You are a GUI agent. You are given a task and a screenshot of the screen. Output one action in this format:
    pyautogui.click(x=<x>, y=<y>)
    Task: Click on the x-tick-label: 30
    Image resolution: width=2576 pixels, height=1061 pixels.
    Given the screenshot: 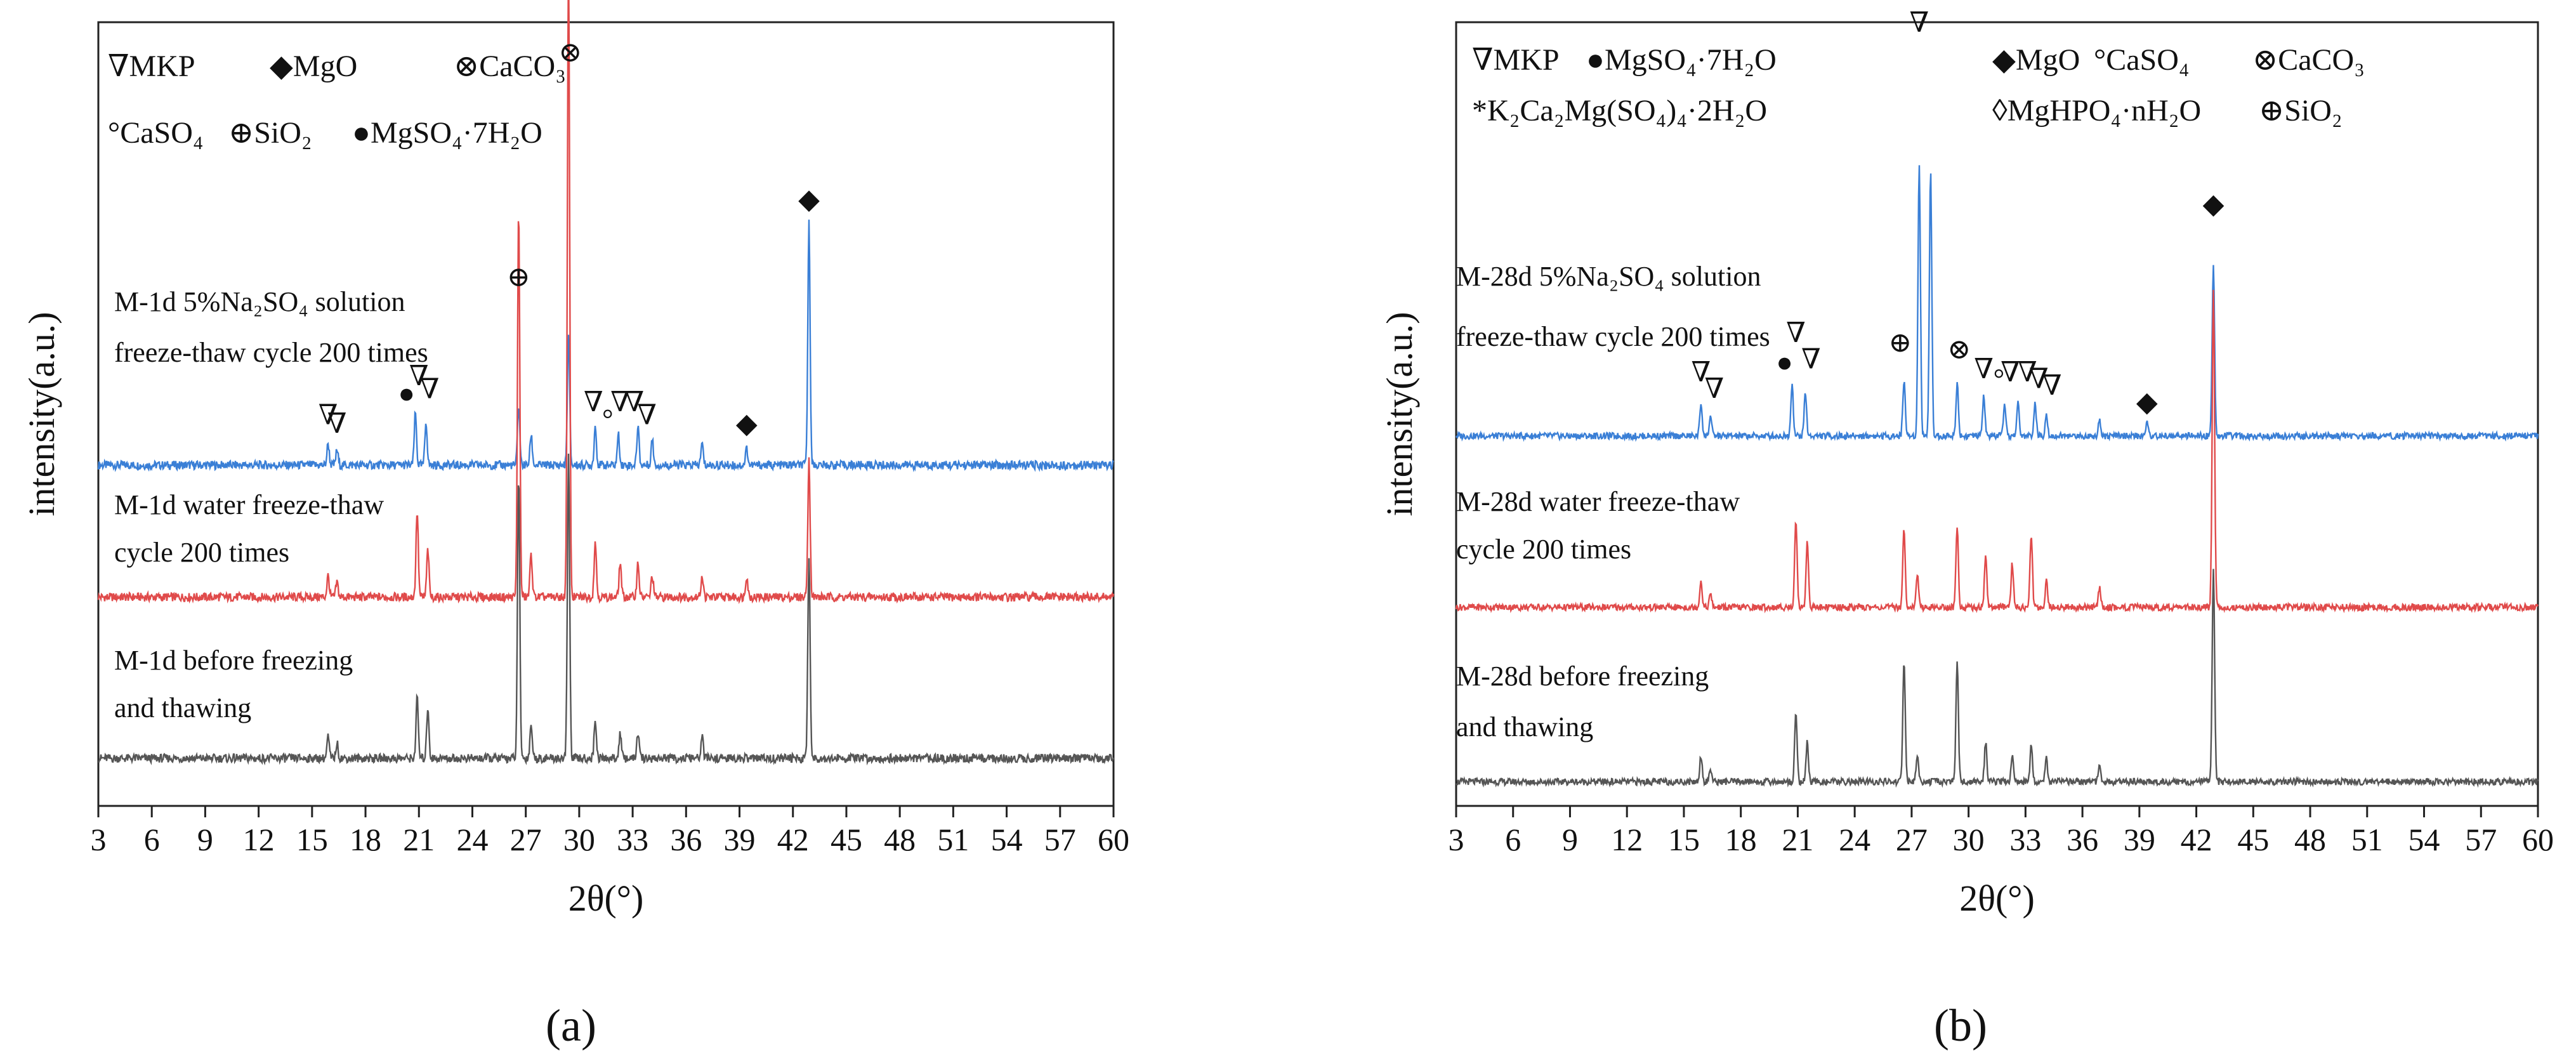 What is the action you would take?
    pyautogui.click(x=579, y=839)
    